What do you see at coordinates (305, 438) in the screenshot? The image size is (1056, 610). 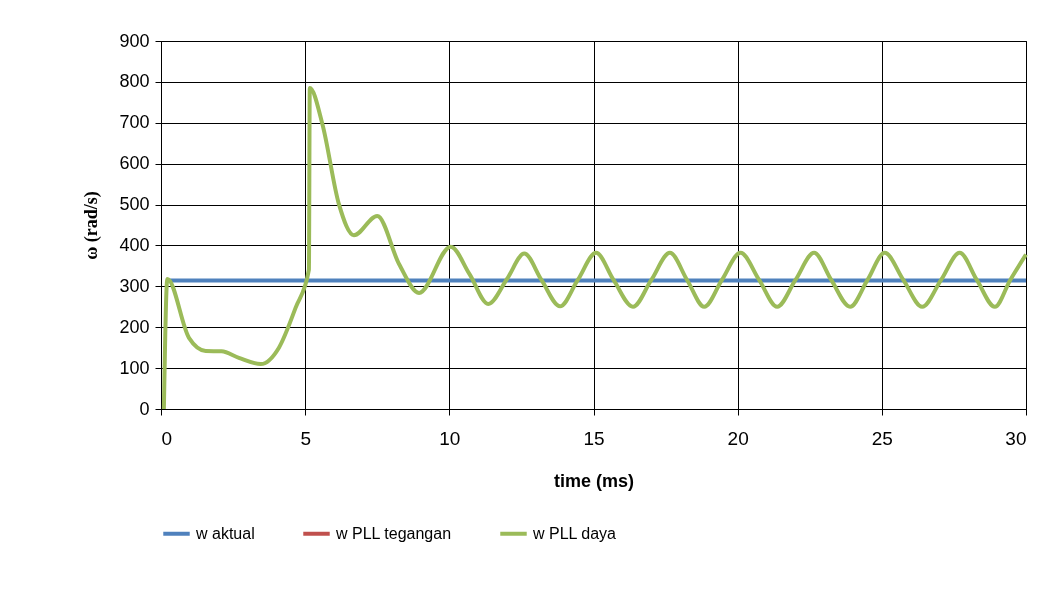 I see `x-tick-label: 5` at bounding box center [305, 438].